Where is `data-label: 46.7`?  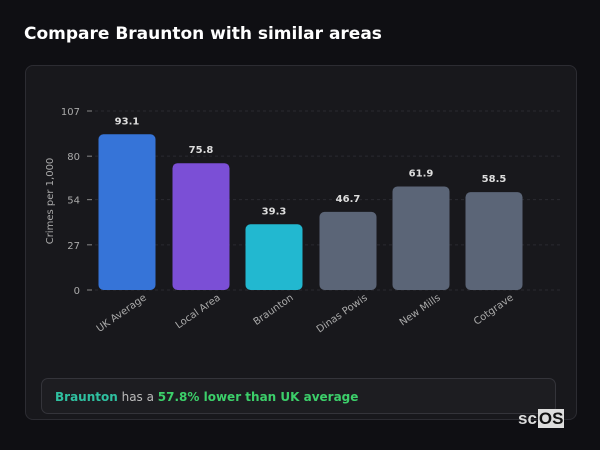
data-label: 46.7 is located at coordinates (348, 199).